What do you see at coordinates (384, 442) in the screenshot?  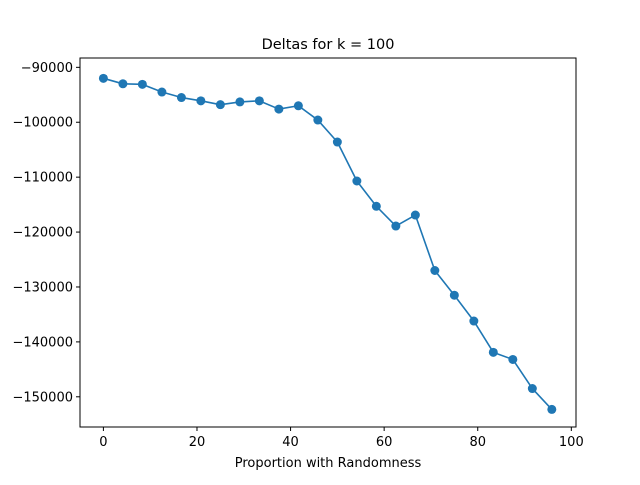 I see `x-tick-label: 60` at bounding box center [384, 442].